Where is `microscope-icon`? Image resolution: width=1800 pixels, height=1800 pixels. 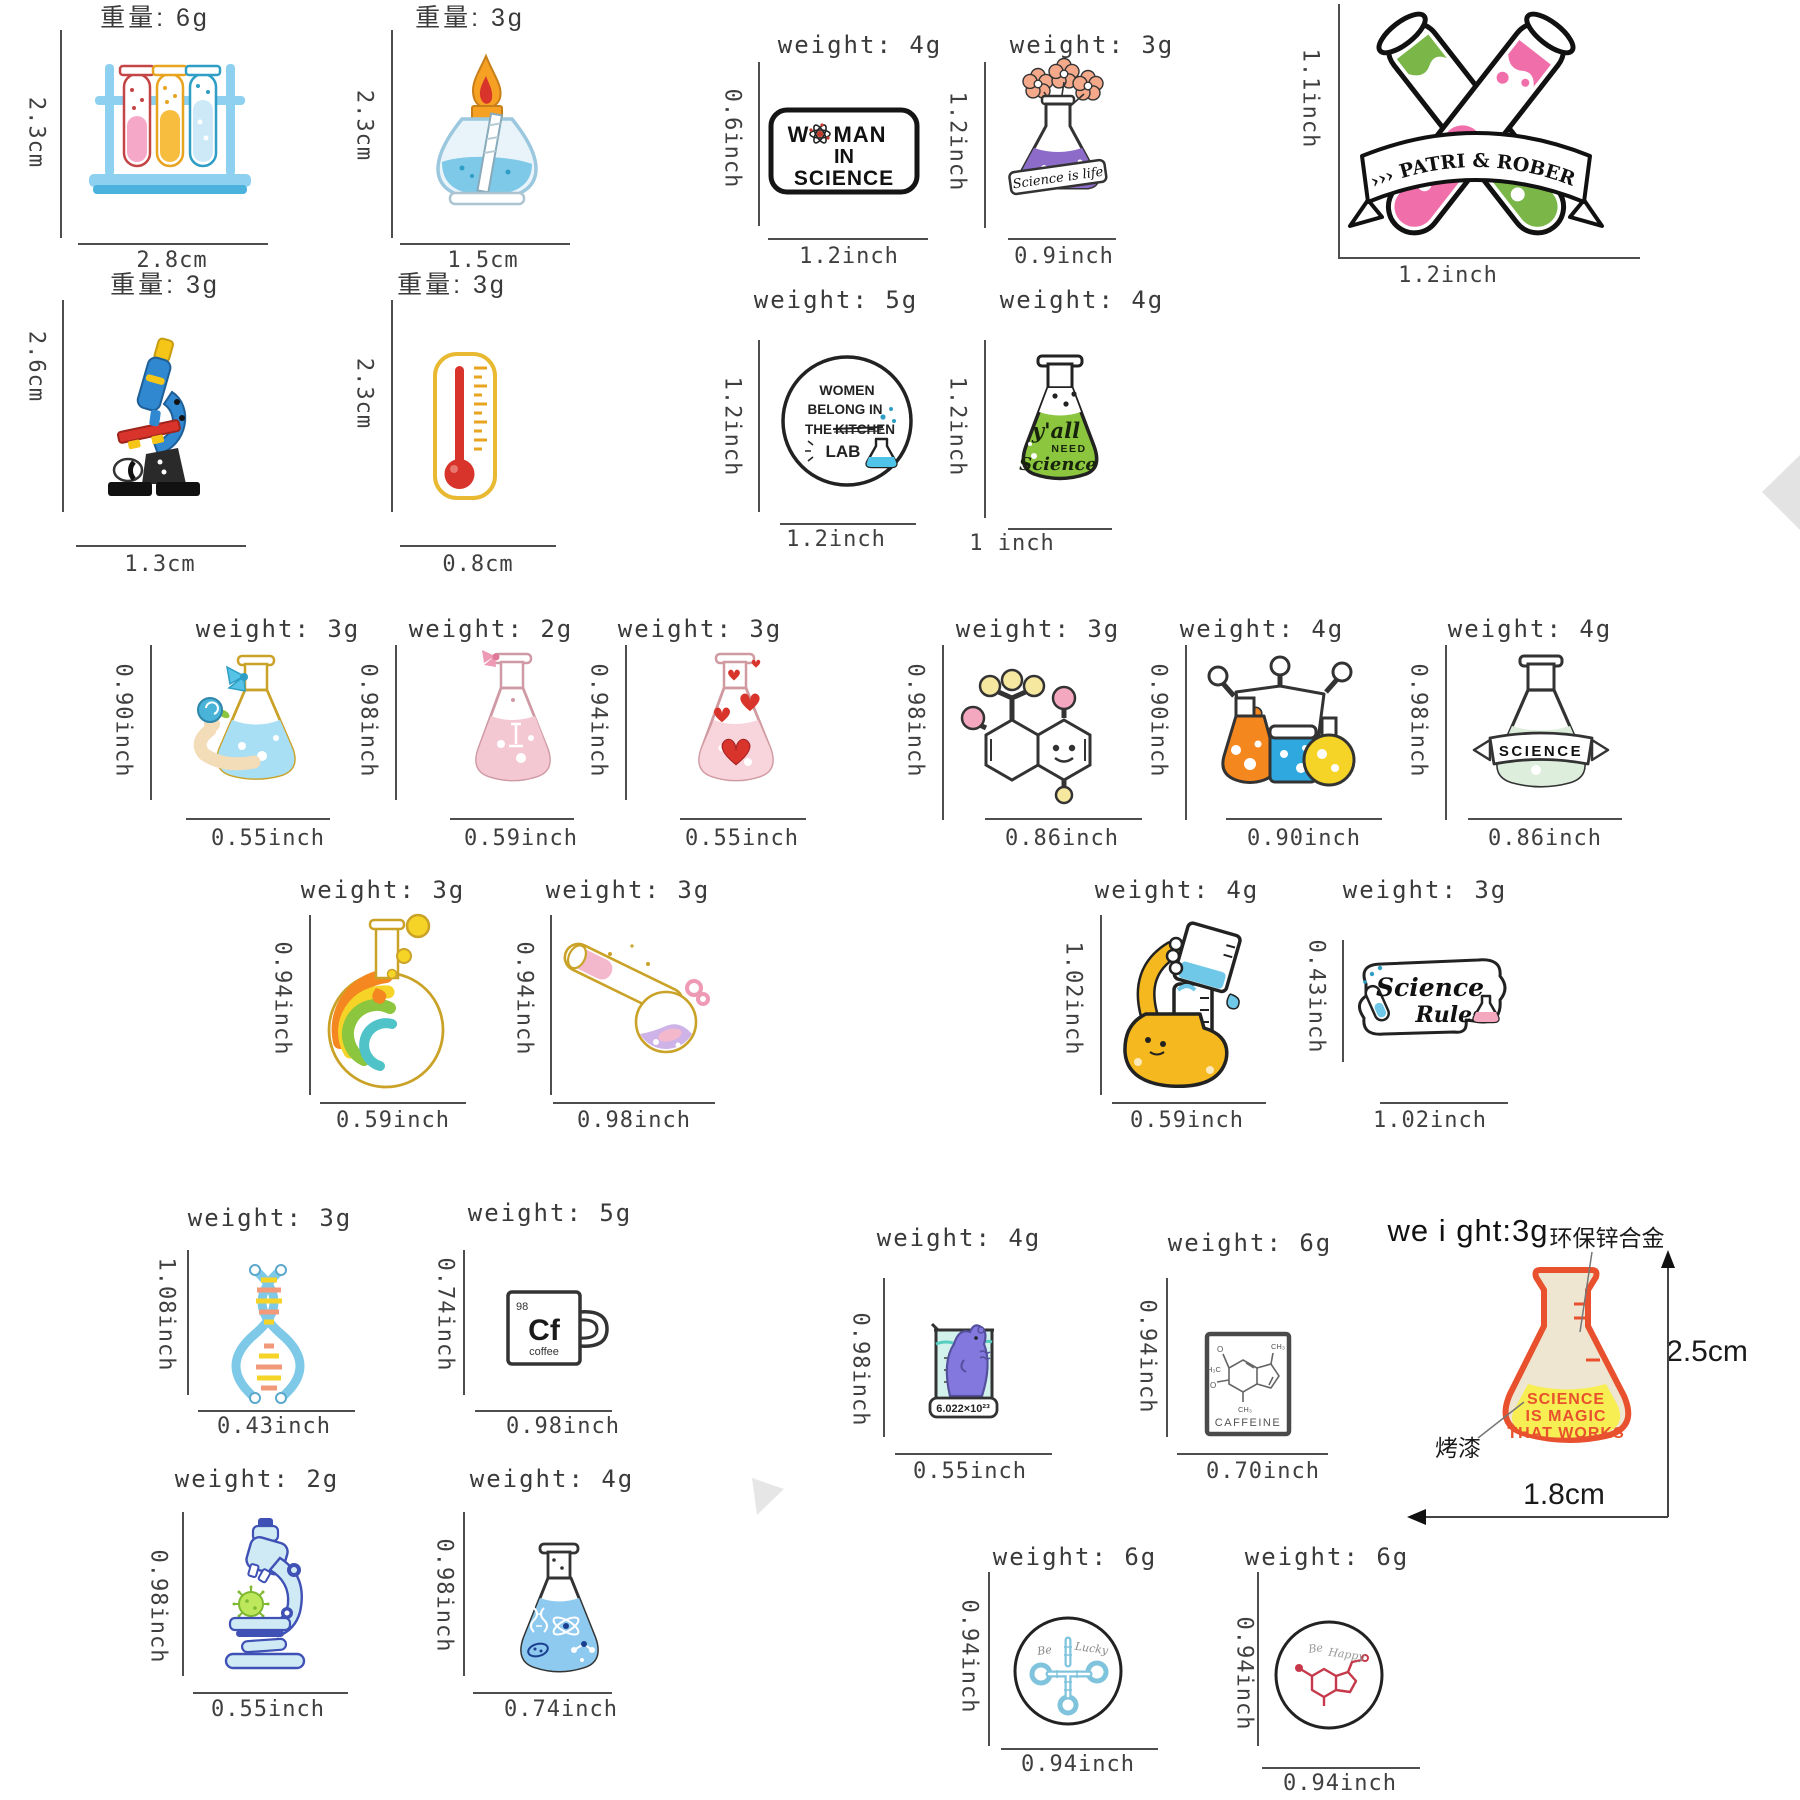 microscope-icon is located at coordinates (153, 420).